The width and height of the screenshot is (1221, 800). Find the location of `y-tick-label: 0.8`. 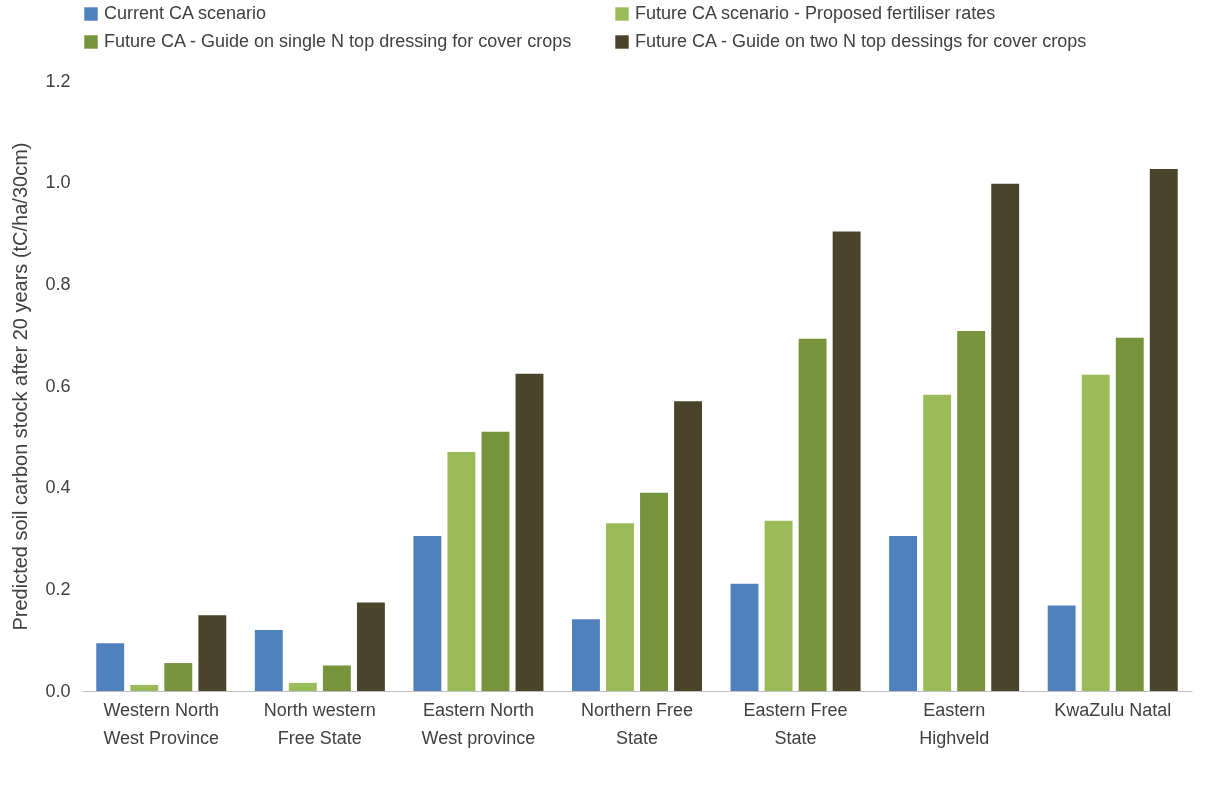

y-tick-label: 0.8 is located at coordinates (58, 283).